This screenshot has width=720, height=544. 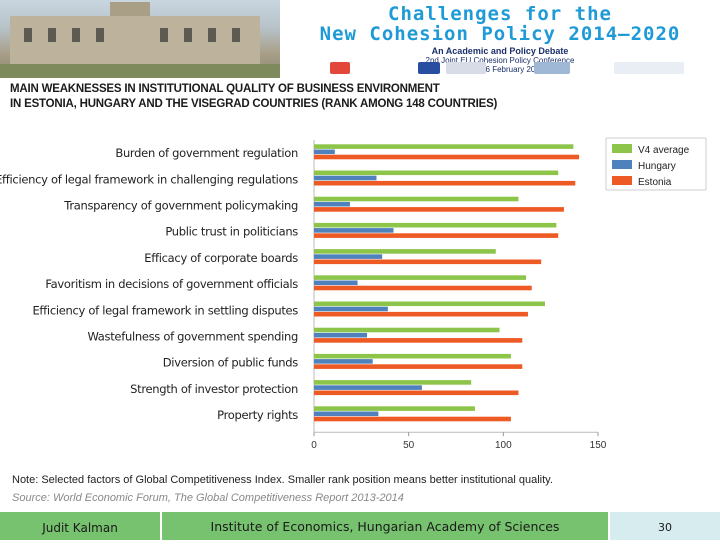 I want to click on eu-flag-icon, so click(x=429, y=68).